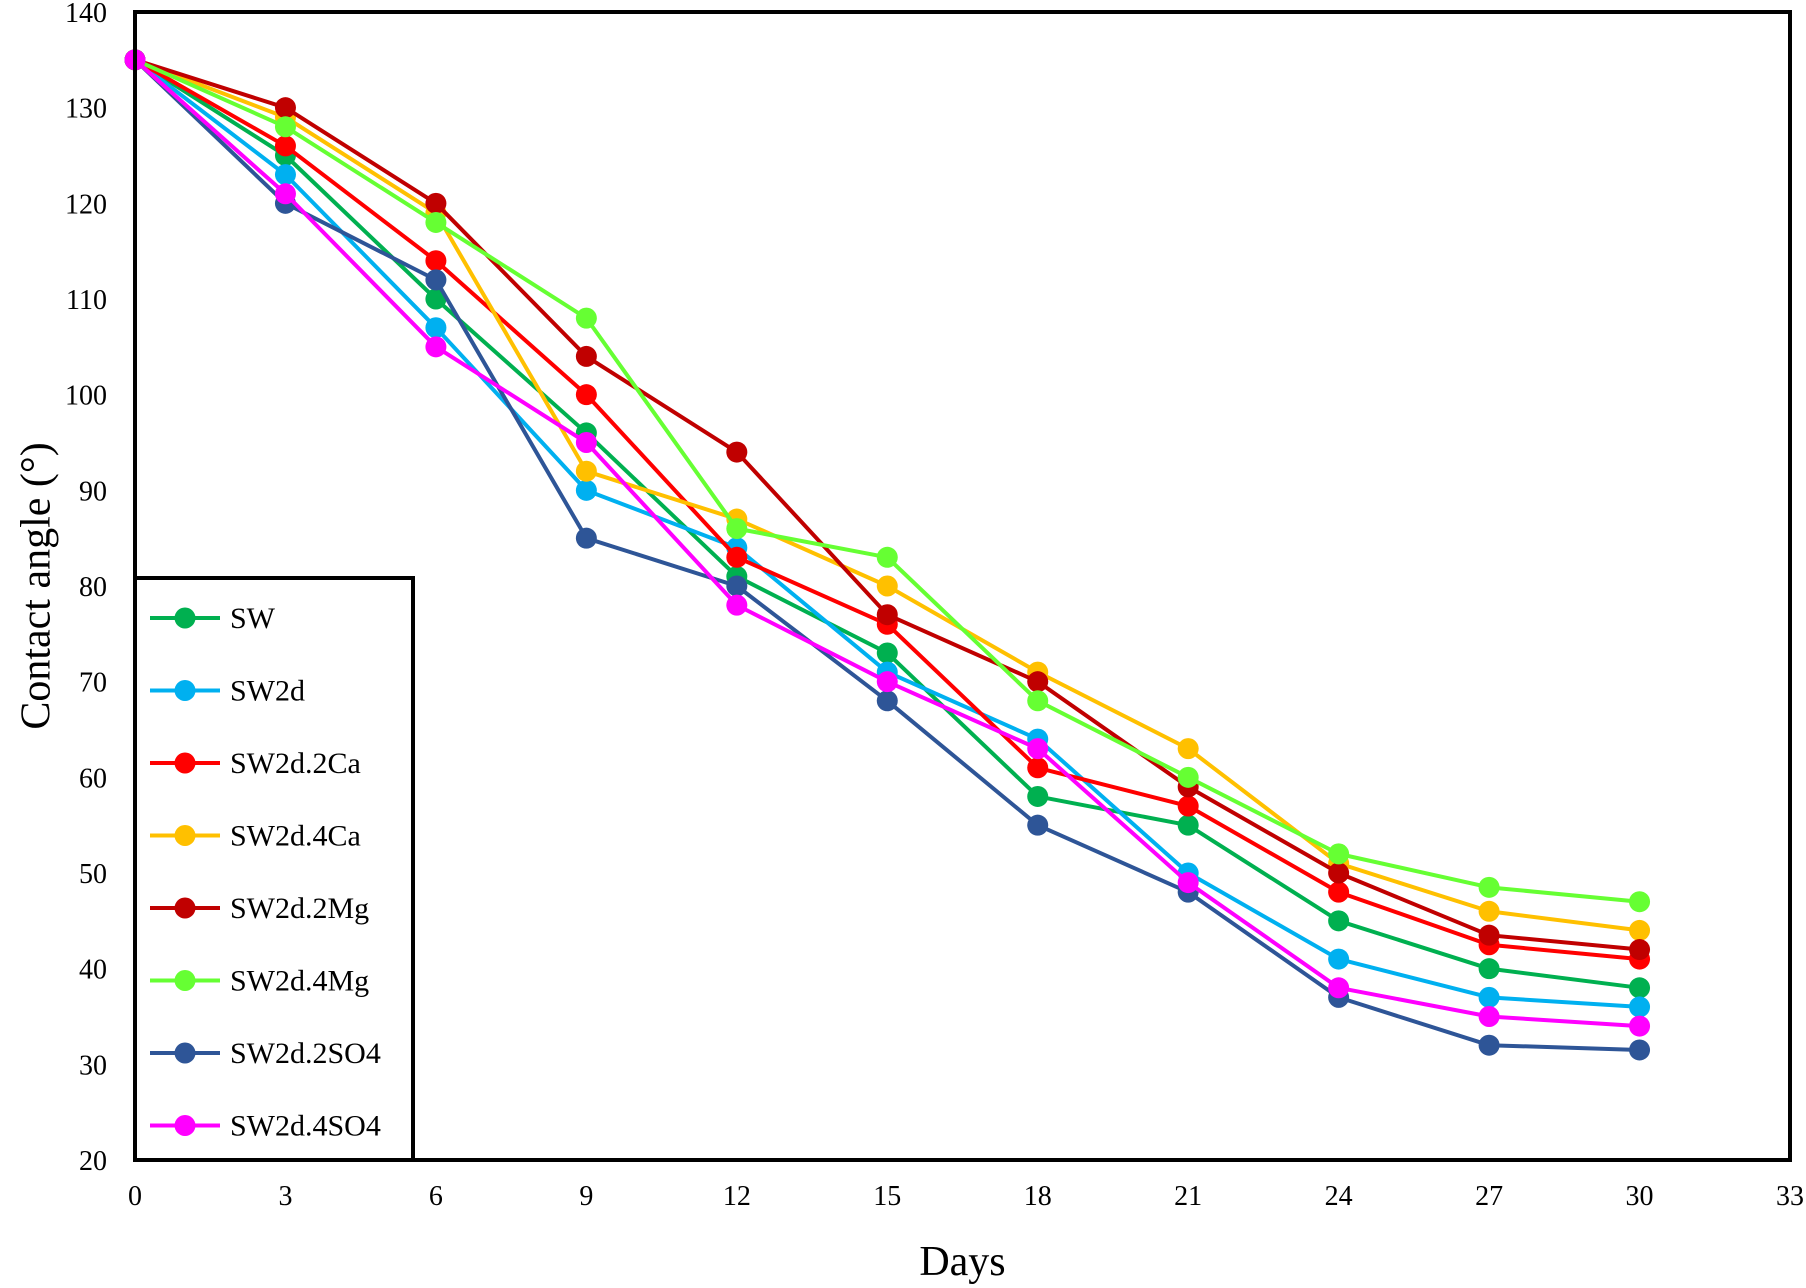 The width and height of the screenshot is (1806, 1288). What do you see at coordinates (1339, 1196) in the screenshot?
I see `x-tick-label: 24` at bounding box center [1339, 1196].